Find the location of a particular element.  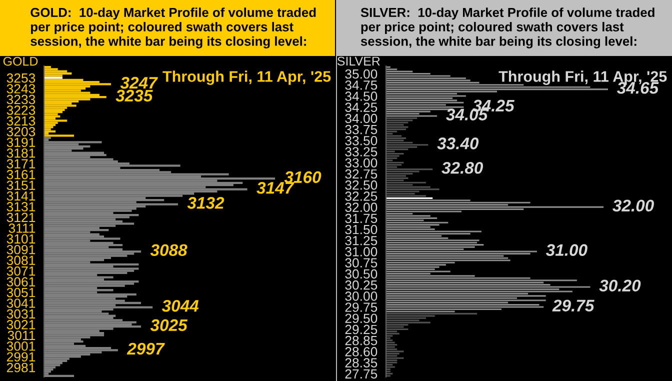

y-tick-label: 3203 is located at coordinates (21, 131).